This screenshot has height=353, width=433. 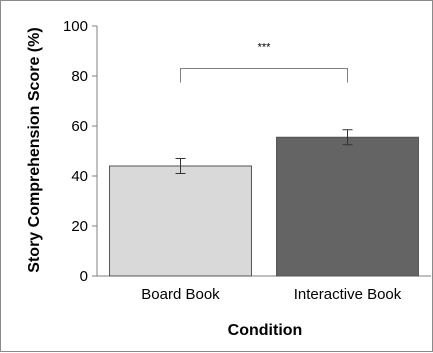 What do you see at coordinates (265, 48) in the screenshot?
I see `significance-label: ***` at bounding box center [265, 48].